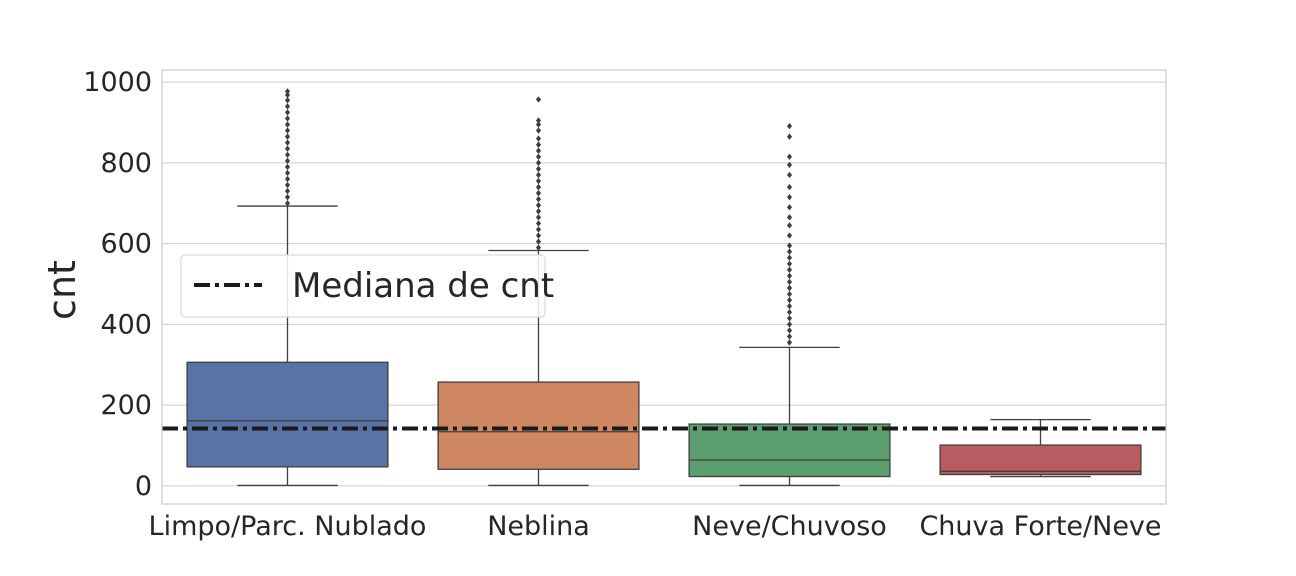 Image resolution: width=1296 pixels, height=576 pixels. Describe the element at coordinates (423, 286) in the screenshot. I see `legend-label: Mediana de cnt` at that location.